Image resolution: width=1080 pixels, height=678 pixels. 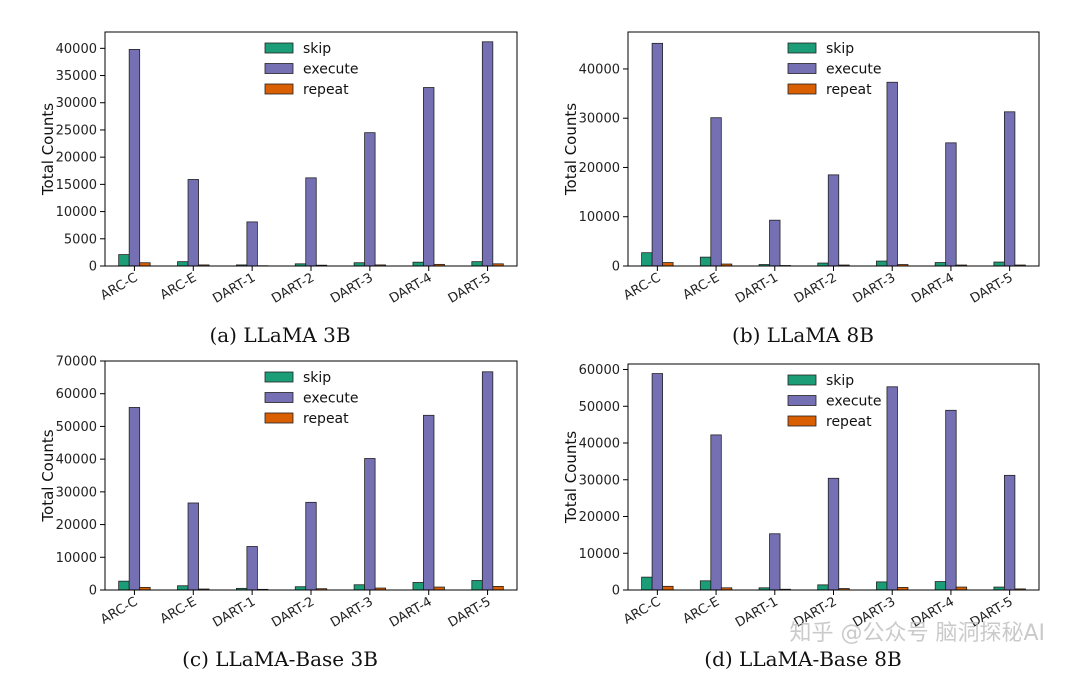 What do you see at coordinates (279, 335) in the screenshot?
I see `panel-caption: (a) LLaMA 3B` at bounding box center [279, 335].